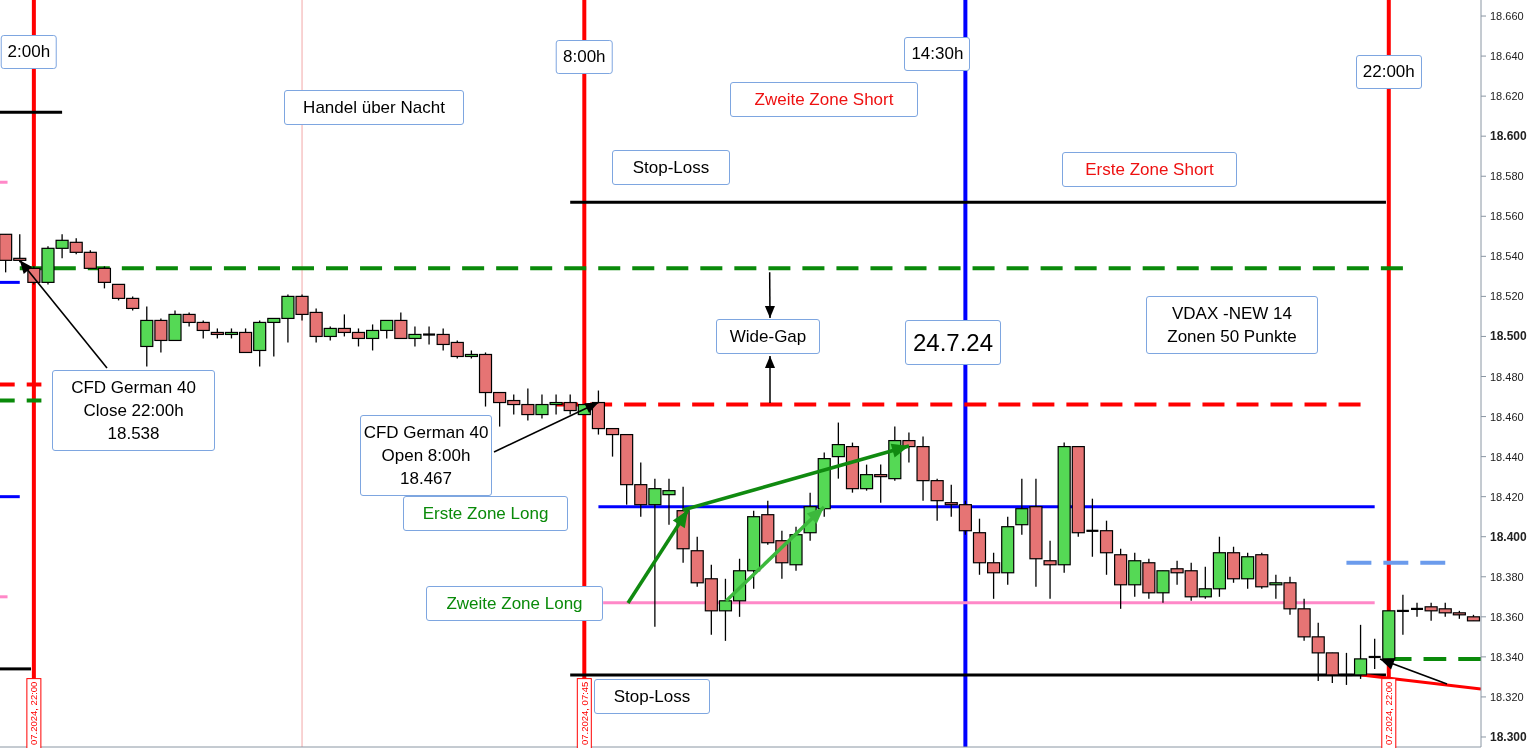 The image size is (1534, 748). Describe the element at coordinates (824, 99) in the screenshot. I see `annotation: Zweite Zone Short` at that location.